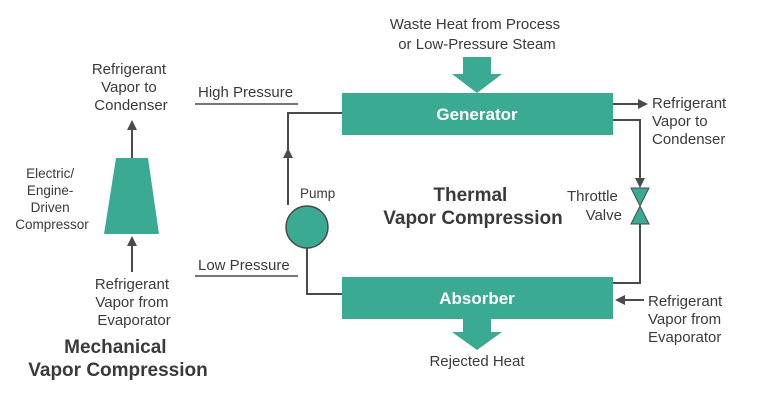 This screenshot has width=760, height=403. Describe the element at coordinates (118, 359) in the screenshot. I see `mechanical-title: Mechanical Vapor Compression` at that location.